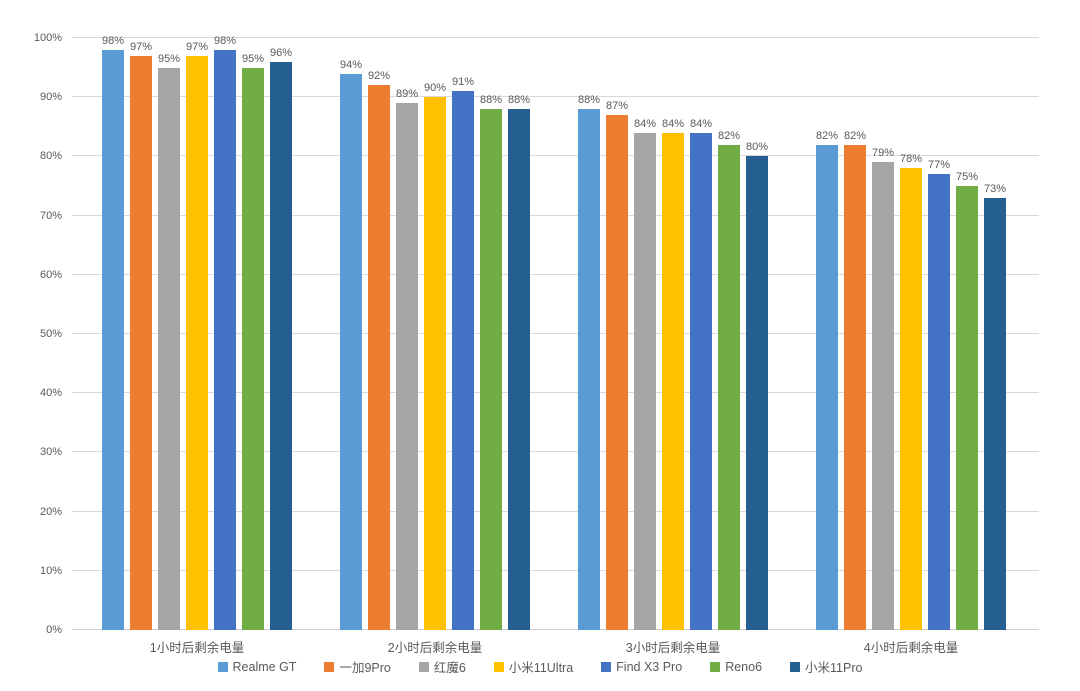 Image resolution: width=1080 pixels, height=691 pixels. What do you see at coordinates (50, 156) in the screenshot?
I see `y-tick-label: 80%` at bounding box center [50, 156].